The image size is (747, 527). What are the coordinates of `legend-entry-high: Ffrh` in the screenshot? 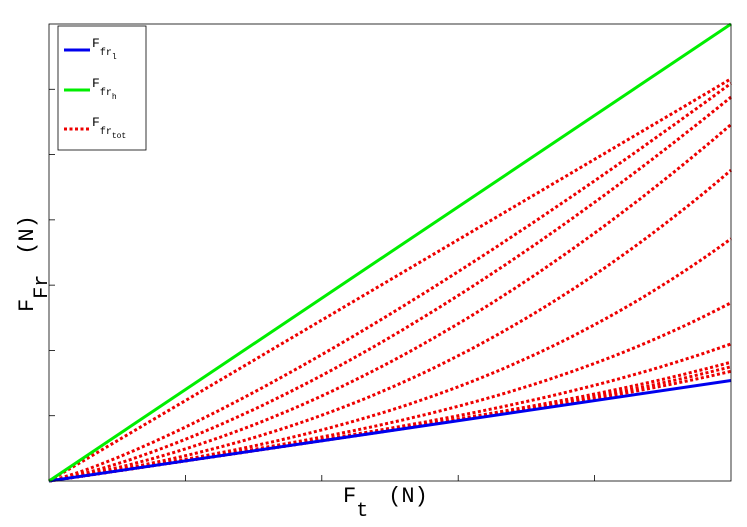 It's located at (90, 89).